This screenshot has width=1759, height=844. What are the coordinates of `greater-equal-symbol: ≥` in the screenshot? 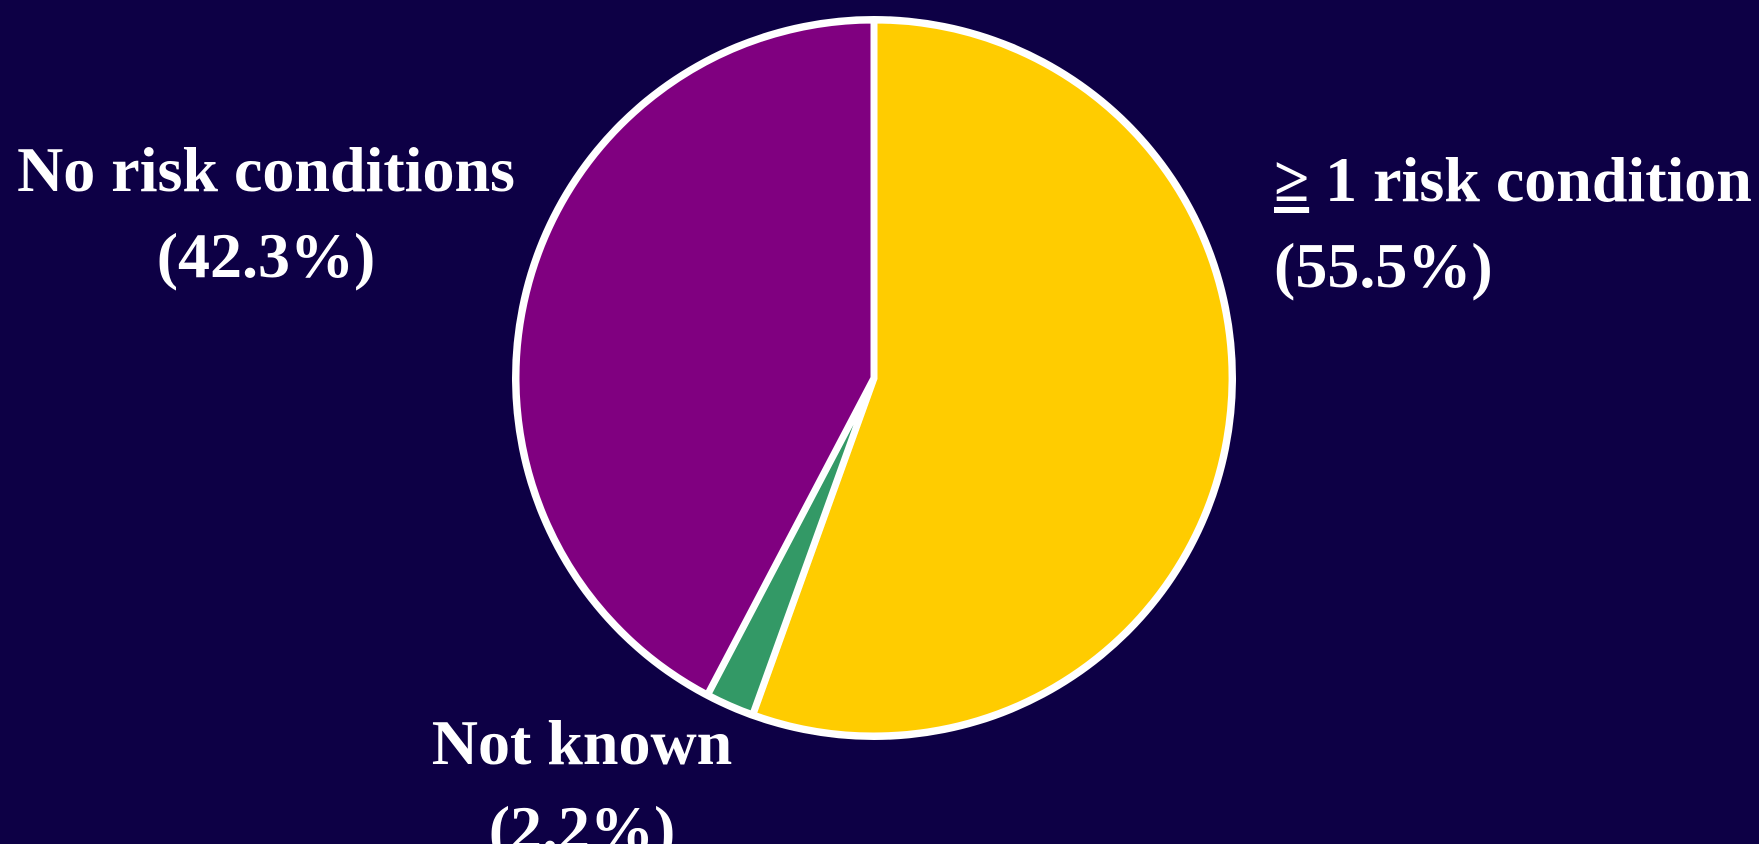 It's located at (1292, 179).